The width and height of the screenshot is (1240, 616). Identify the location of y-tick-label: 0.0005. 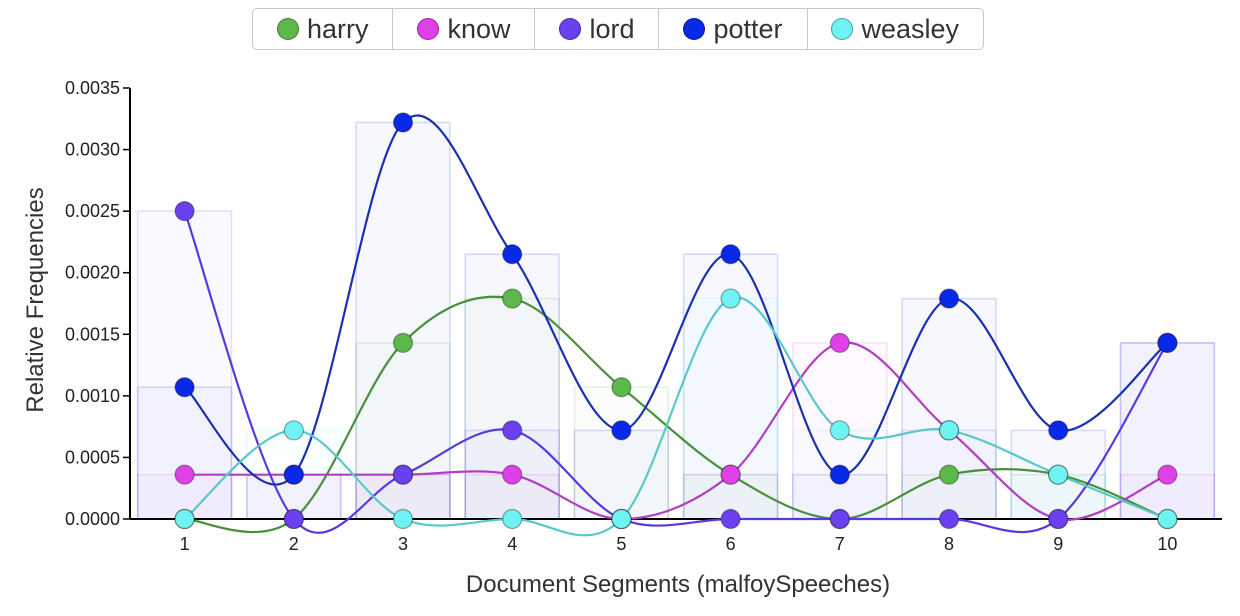
(92, 457).